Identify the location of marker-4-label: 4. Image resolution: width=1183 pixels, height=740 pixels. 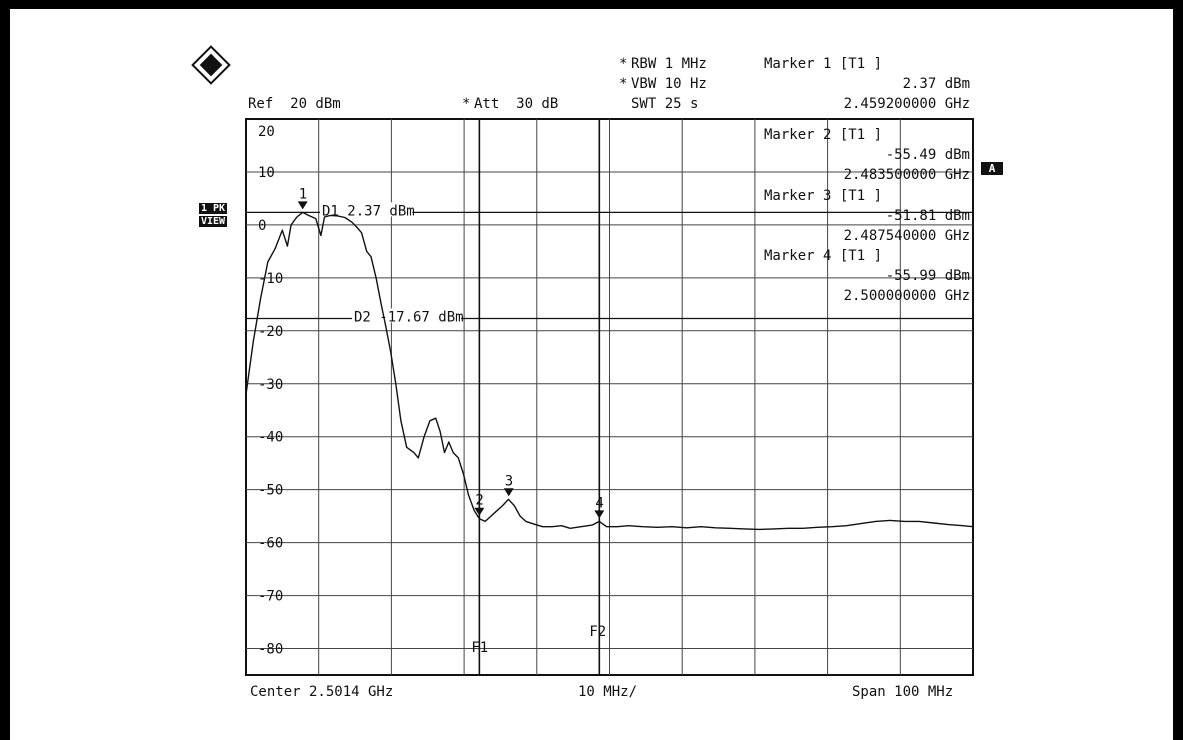
(599, 503).